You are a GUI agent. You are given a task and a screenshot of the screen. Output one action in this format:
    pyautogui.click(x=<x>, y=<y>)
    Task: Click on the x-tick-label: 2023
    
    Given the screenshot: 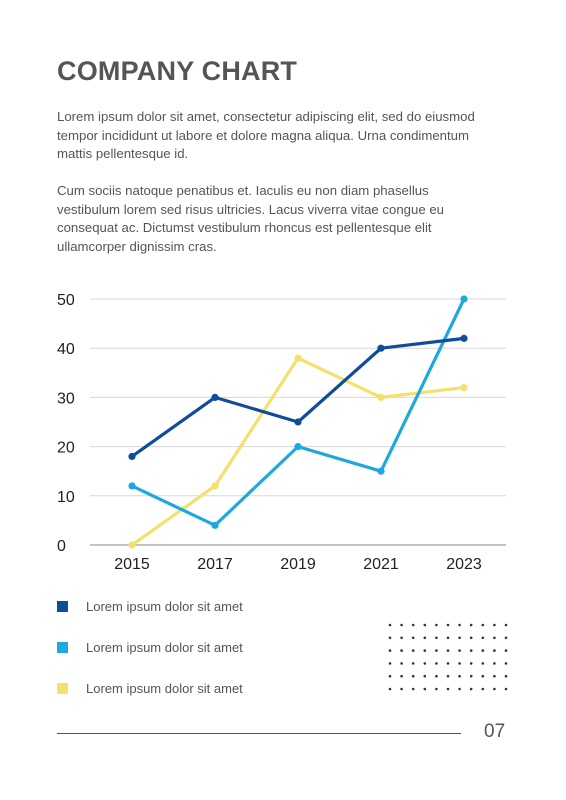 What is the action you would take?
    pyautogui.click(x=464, y=564)
    